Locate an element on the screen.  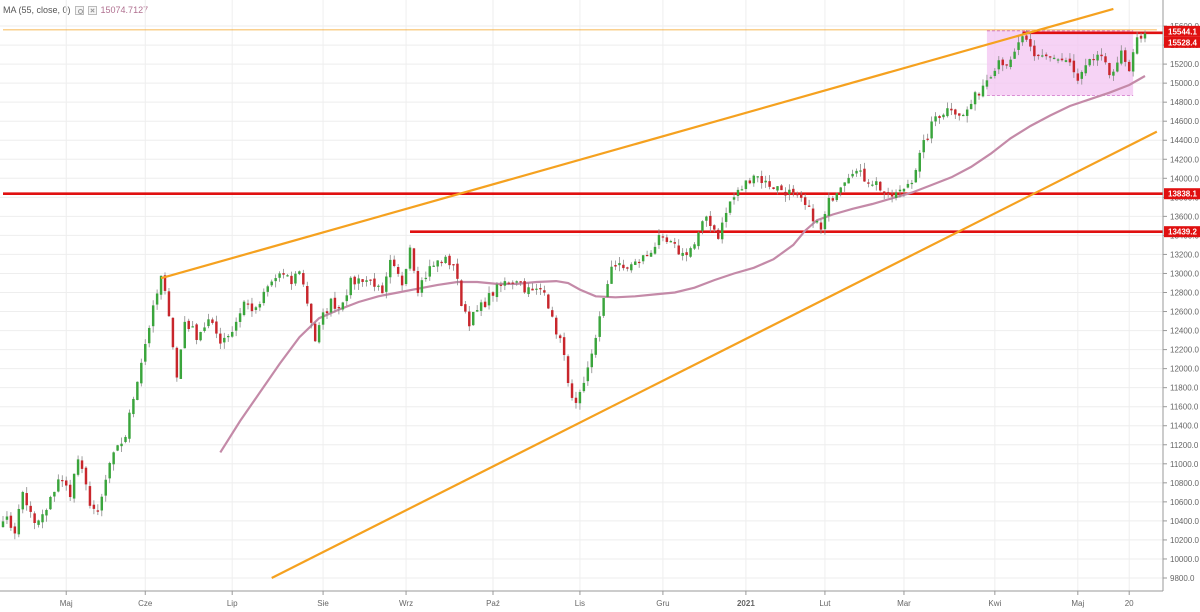
range-rectangle is located at coordinates (1060, 63).